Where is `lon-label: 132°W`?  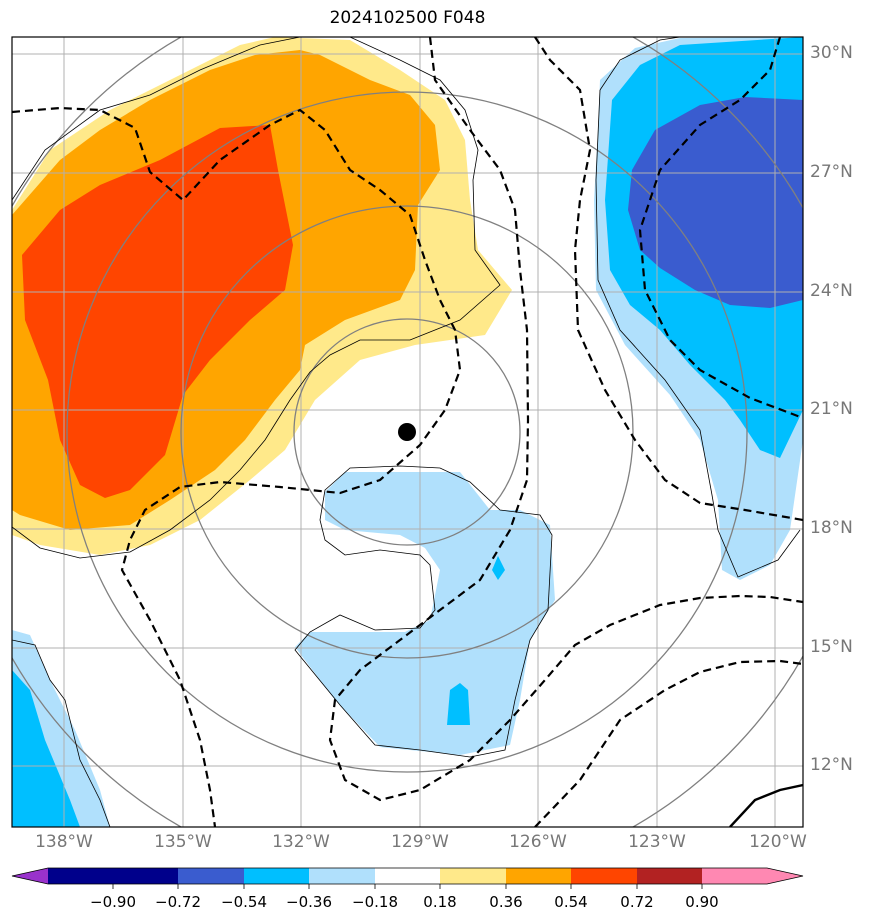 lon-label: 132°W is located at coordinates (301, 842).